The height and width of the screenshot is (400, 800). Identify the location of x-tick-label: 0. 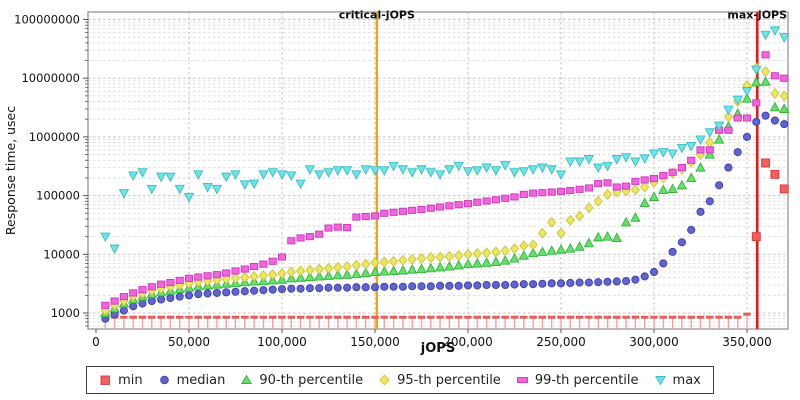
(96, 342).